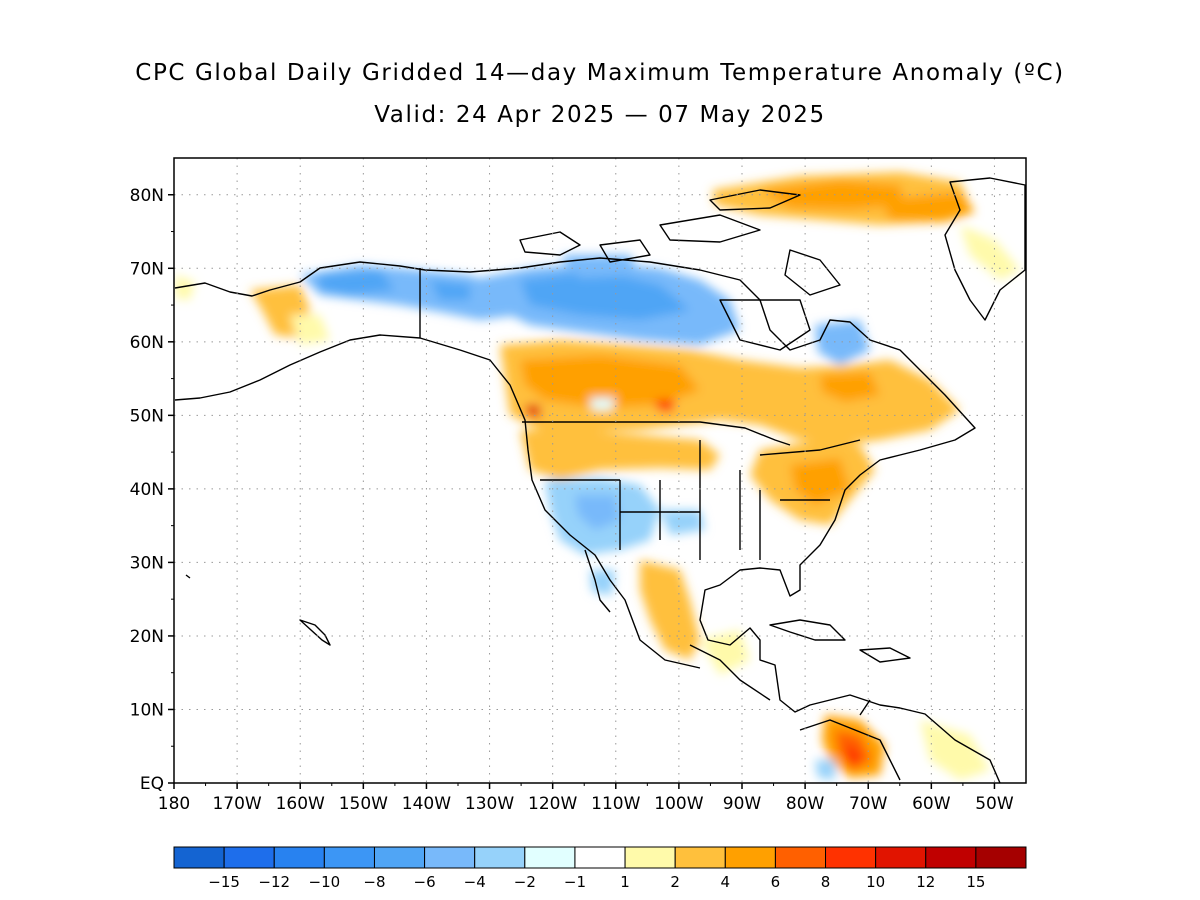  I want to click on colorbar-label: −8, so click(374, 882).